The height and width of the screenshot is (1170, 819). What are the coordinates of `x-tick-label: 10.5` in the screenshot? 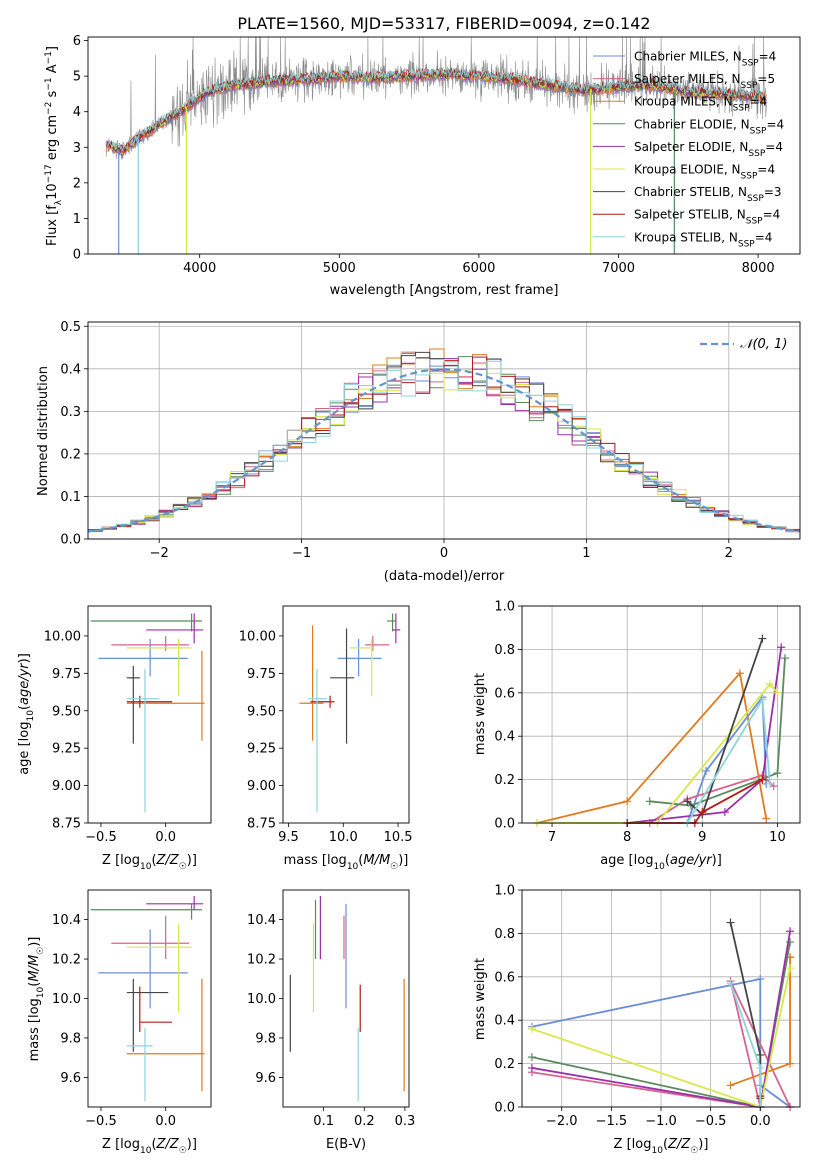 It's located at (398, 837).